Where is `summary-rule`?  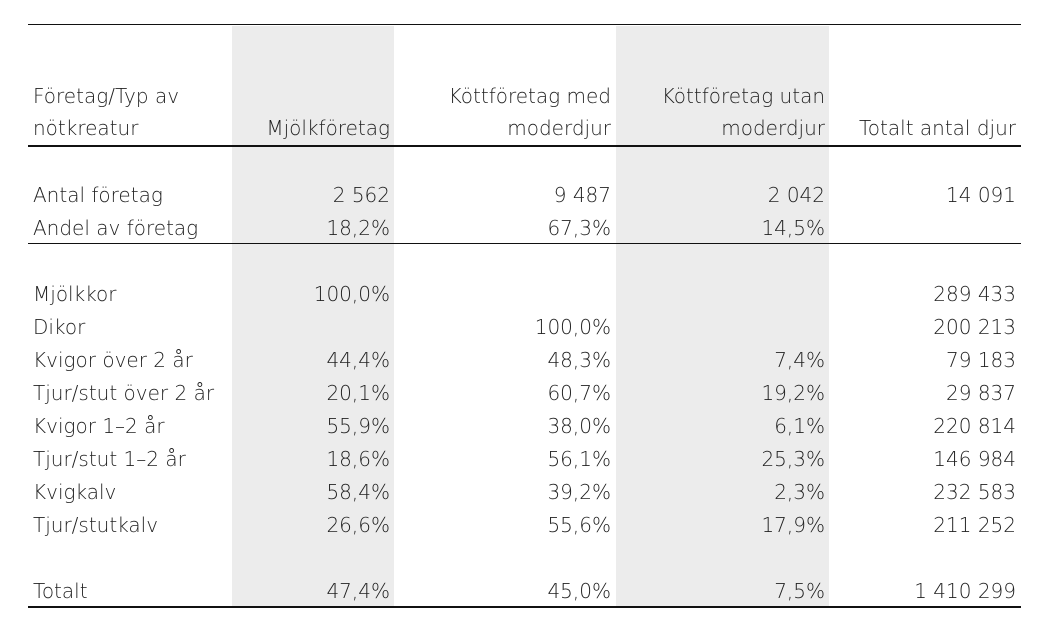
summary-rule is located at coordinates (524, 243).